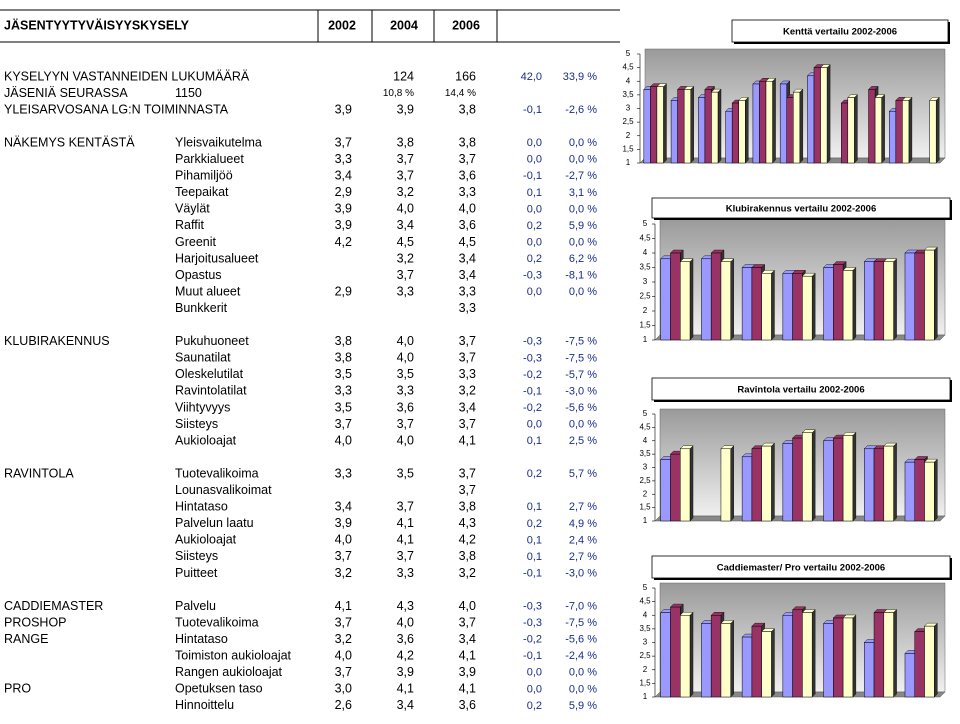 This screenshot has width=960, height=724. What do you see at coordinates (35, 622) in the screenshot?
I see `table-cell: PROSHOP` at bounding box center [35, 622].